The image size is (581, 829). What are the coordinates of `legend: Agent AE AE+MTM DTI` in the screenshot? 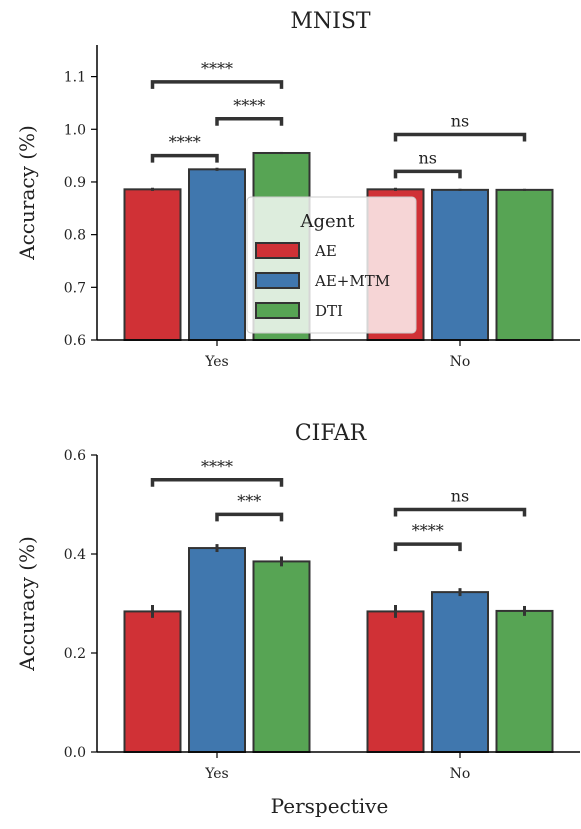 It's located at (331, 265).